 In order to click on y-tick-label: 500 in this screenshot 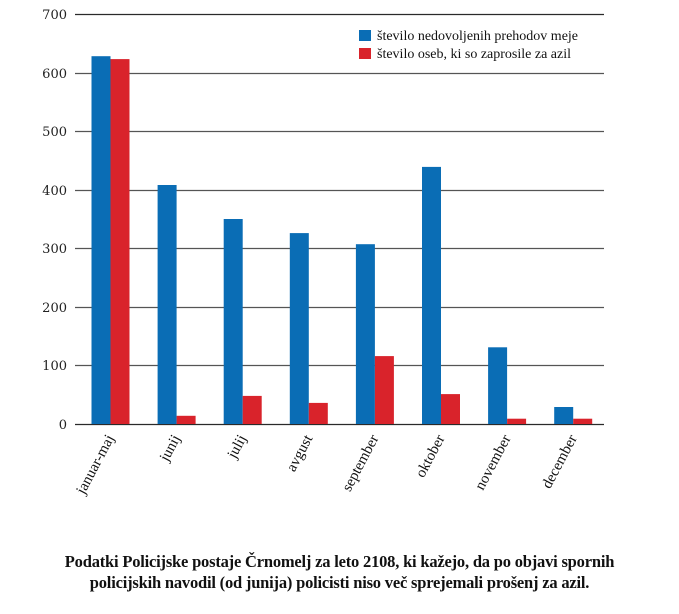, I will do `click(54, 132)`.